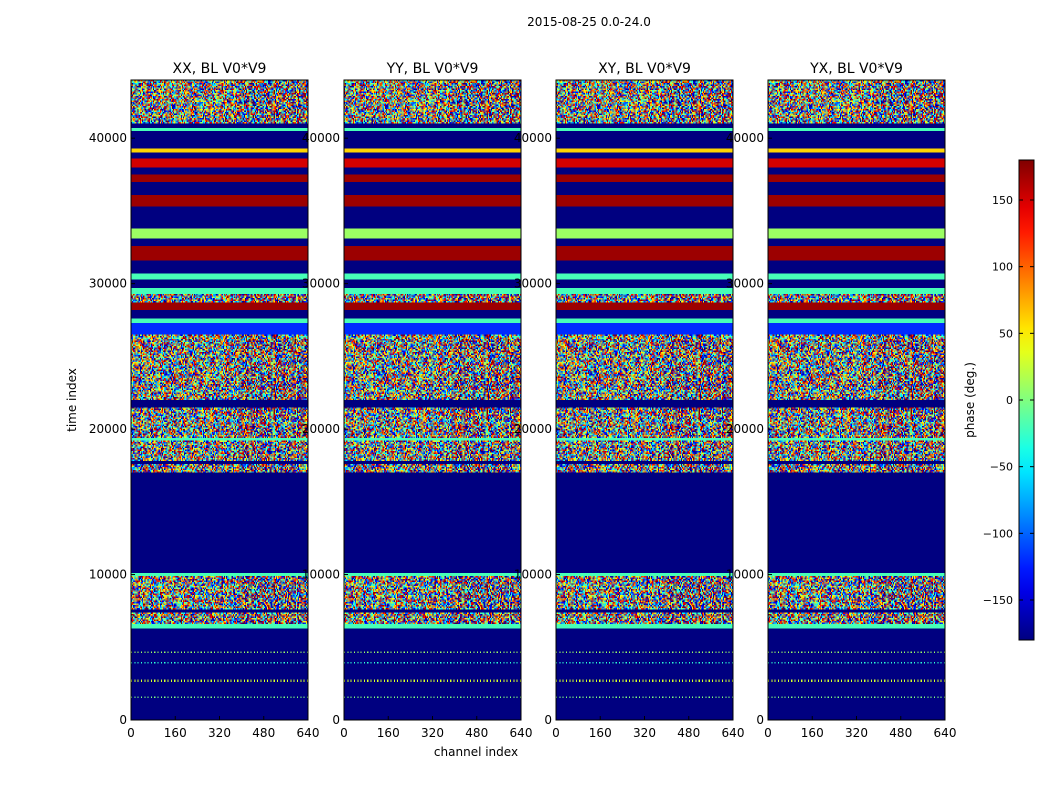 The height and width of the screenshot is (800, 1050). I want to click on figure-suptitle: 2015-08-25 0.0-24.0, so click(589, 22).